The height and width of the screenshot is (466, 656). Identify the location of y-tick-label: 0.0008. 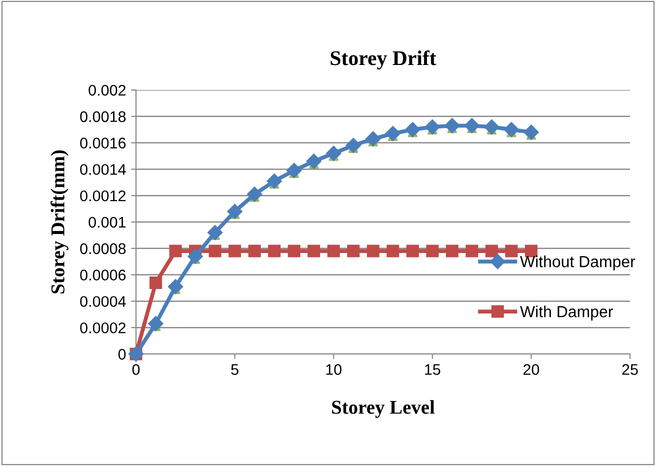
(103, 248).